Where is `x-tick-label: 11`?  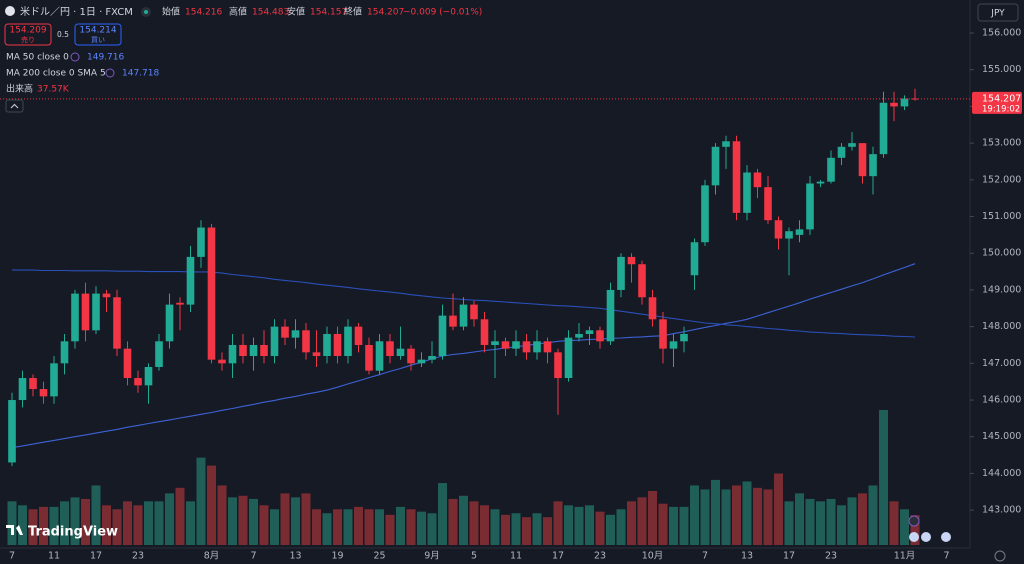
x-tick-label: 11 is located at coordinates (516, 556).